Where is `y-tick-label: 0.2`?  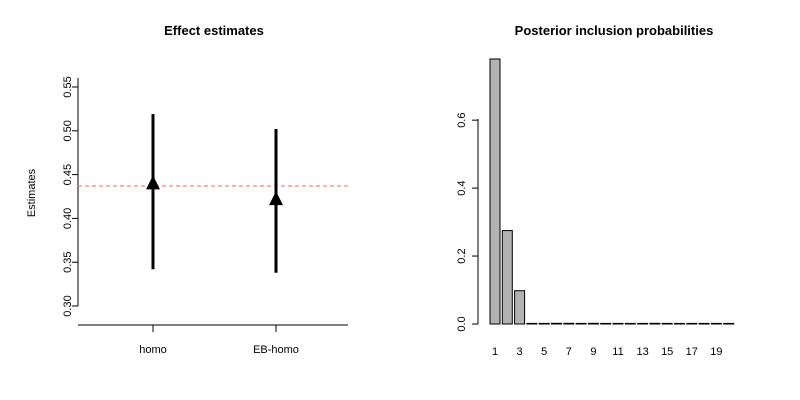 y-tick-label: 0.2 is located at coordinates (462, 255).